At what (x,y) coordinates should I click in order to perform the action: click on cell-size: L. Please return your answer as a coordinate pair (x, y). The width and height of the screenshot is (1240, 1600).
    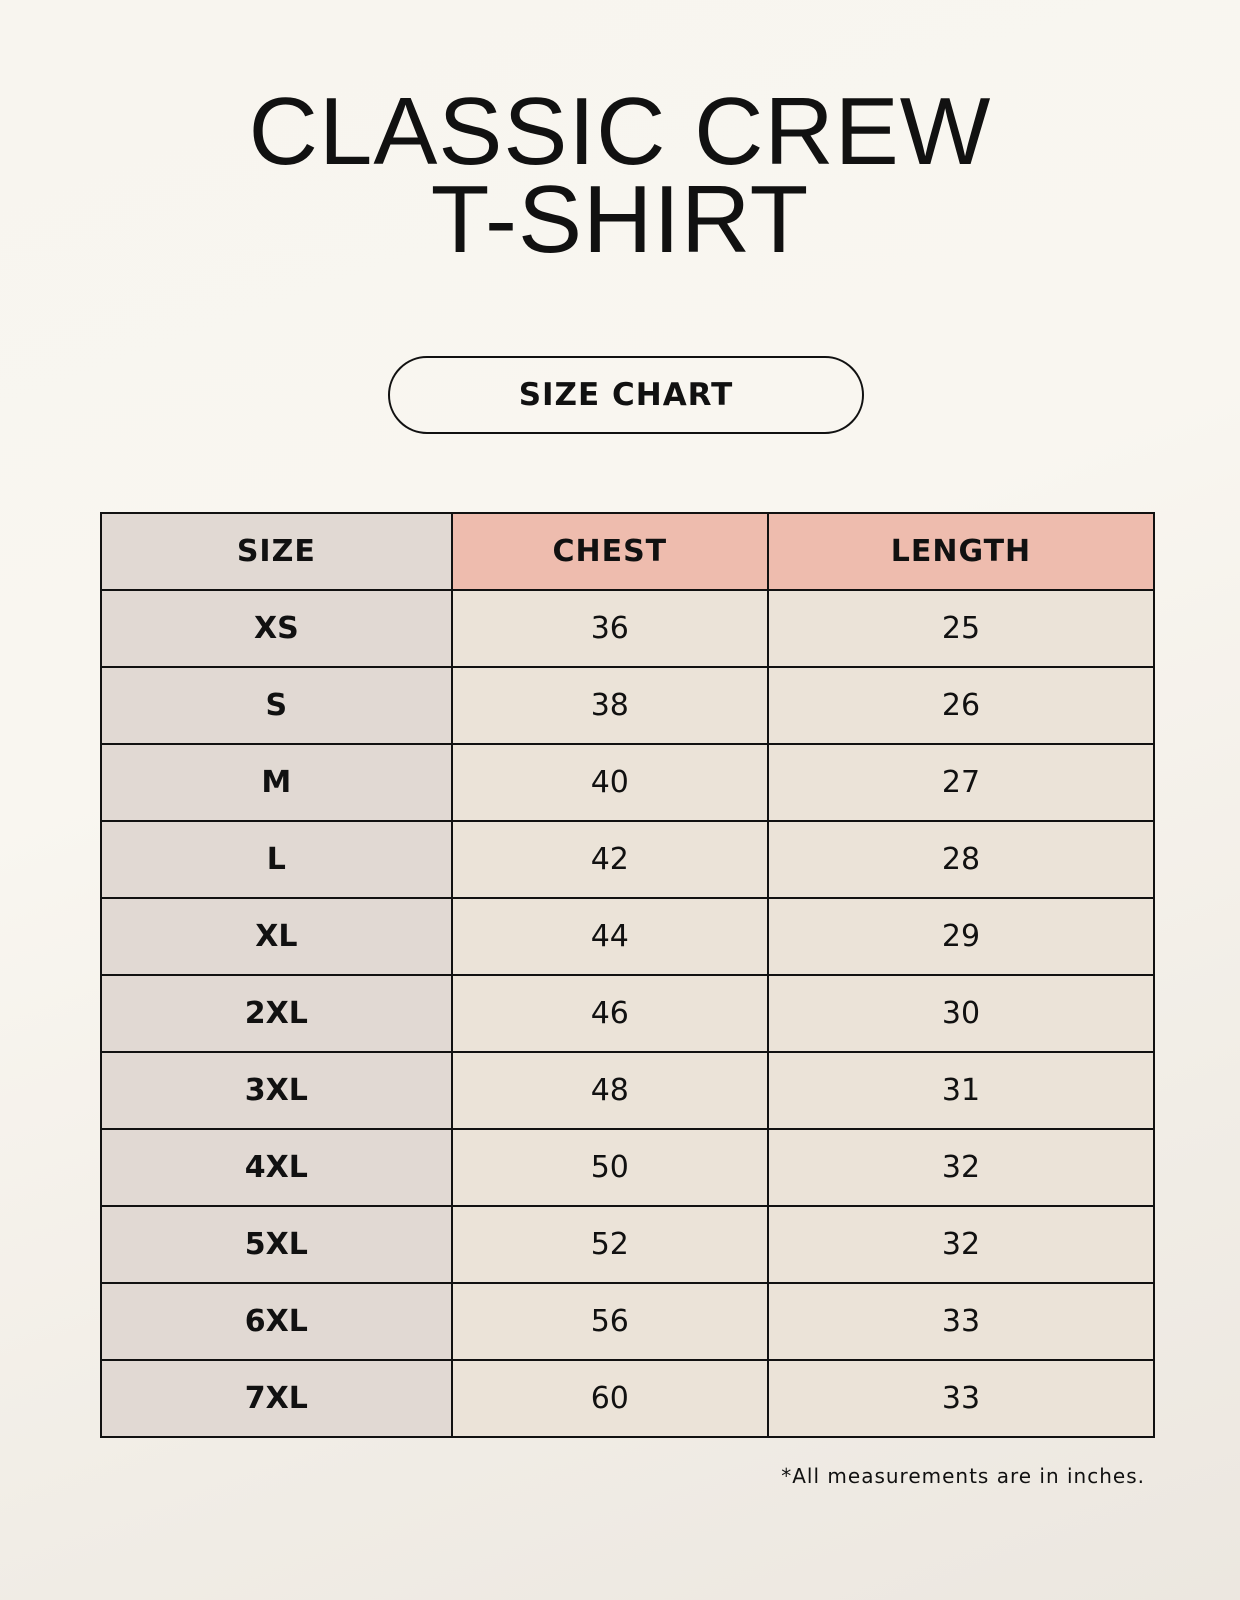
    Looking at the image, I should click on (276, 859).